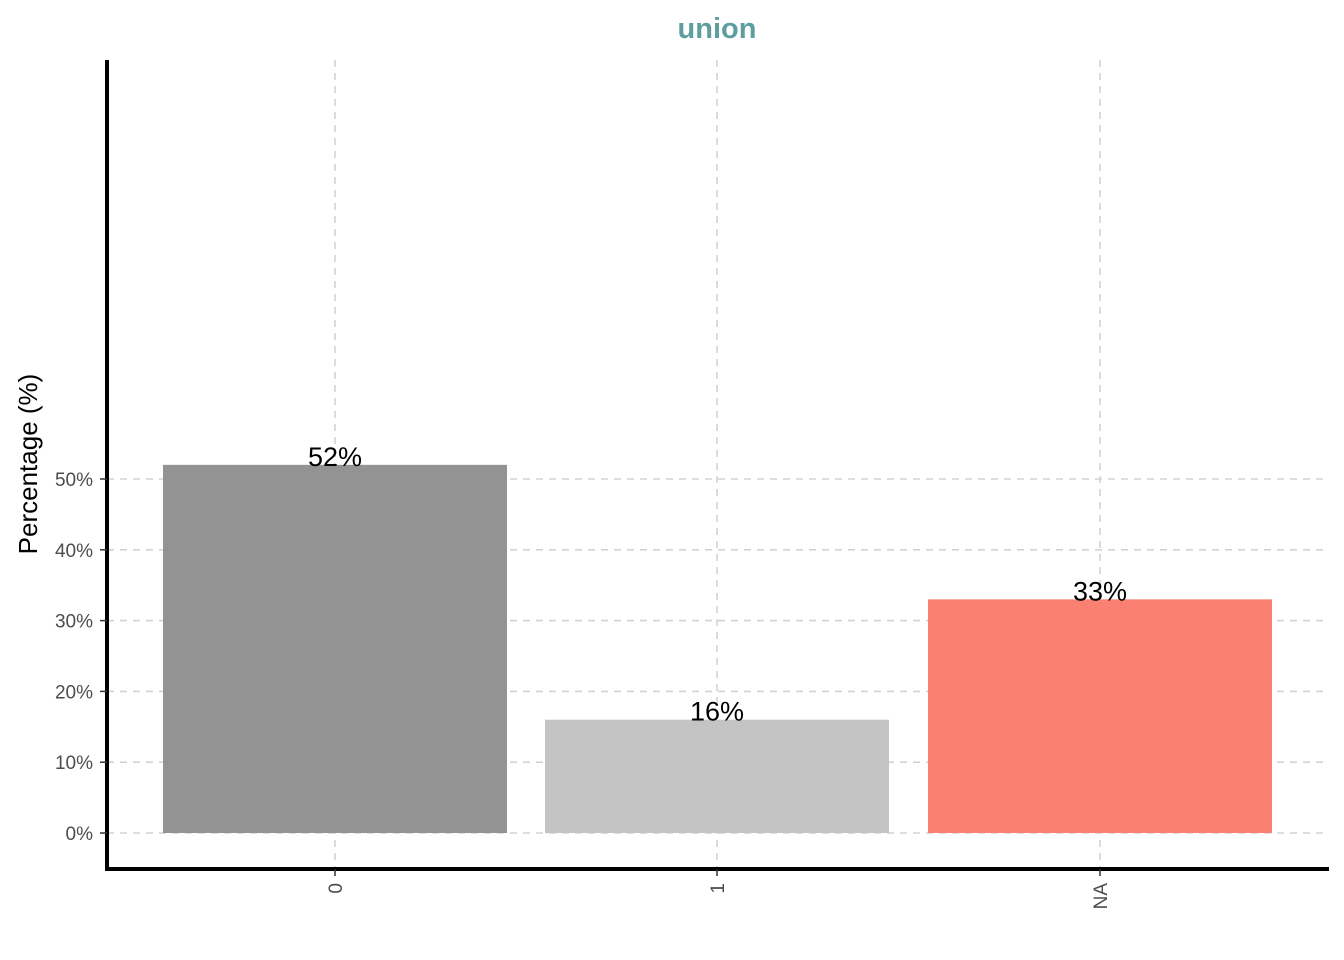 The width and height of the screenshot is (1344, 960). I want to click on y-tick-label: 40%, so click(74, 551).